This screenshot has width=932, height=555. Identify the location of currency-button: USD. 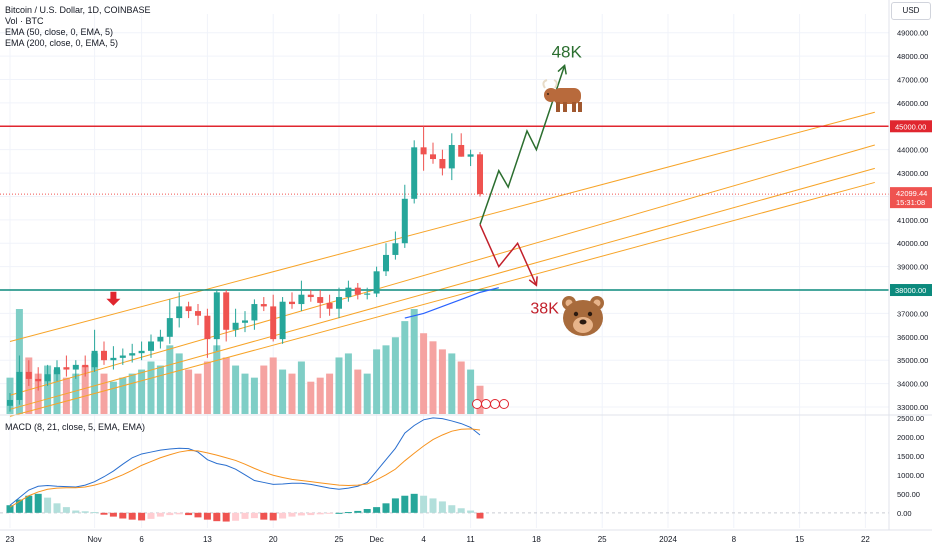
(911, 11).